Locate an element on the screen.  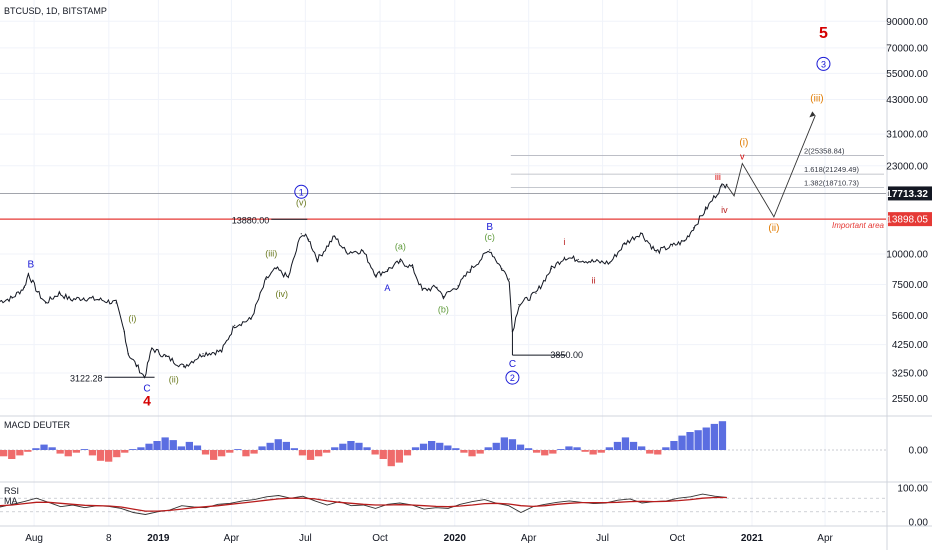
wave-label: ii is located at coordinates (594, 281).